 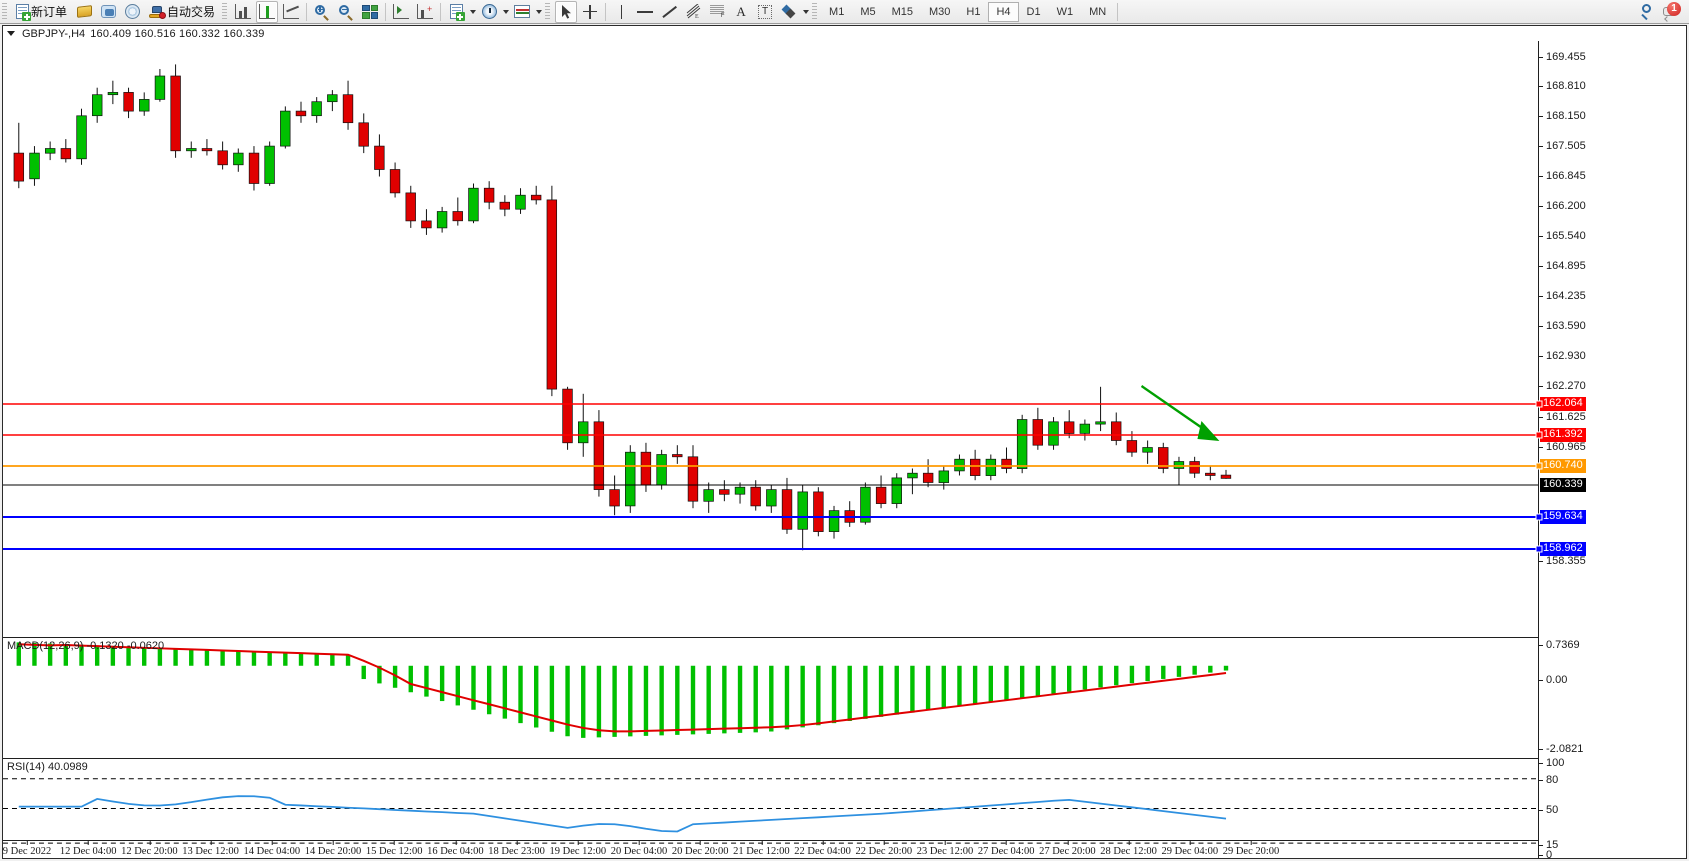 I want to click on timeframe-h4: H4, so click(x=1003, y=11).